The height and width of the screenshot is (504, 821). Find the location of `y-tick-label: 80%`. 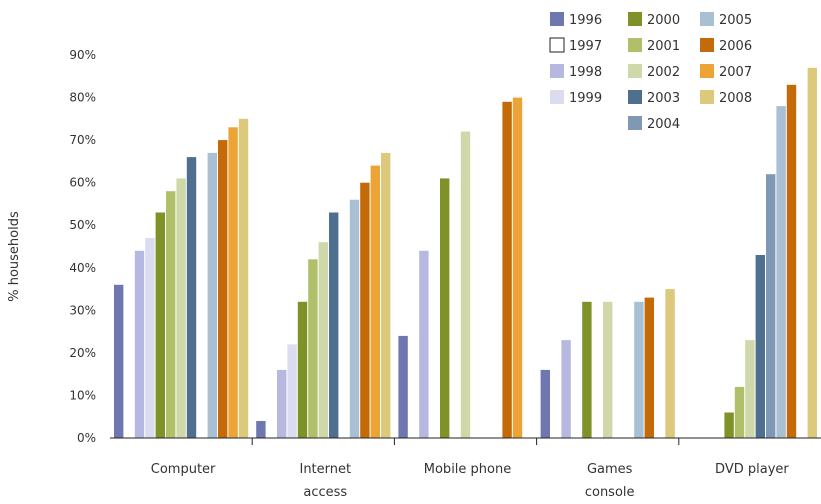

y-tick-label: 80% is located at coordinates (82, 98).